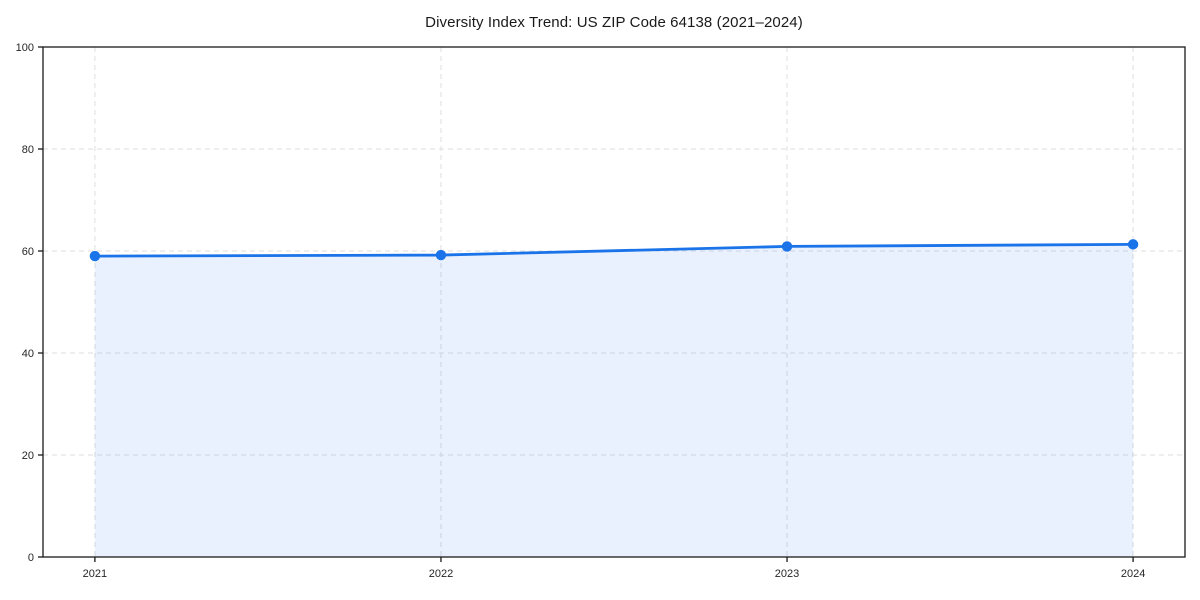 The width and height of the screenshot is (1200, 600). What do you see at coordinates (787, 246) in the screenshot?
I see `data-point-2023` at bounding box center [787, 246].